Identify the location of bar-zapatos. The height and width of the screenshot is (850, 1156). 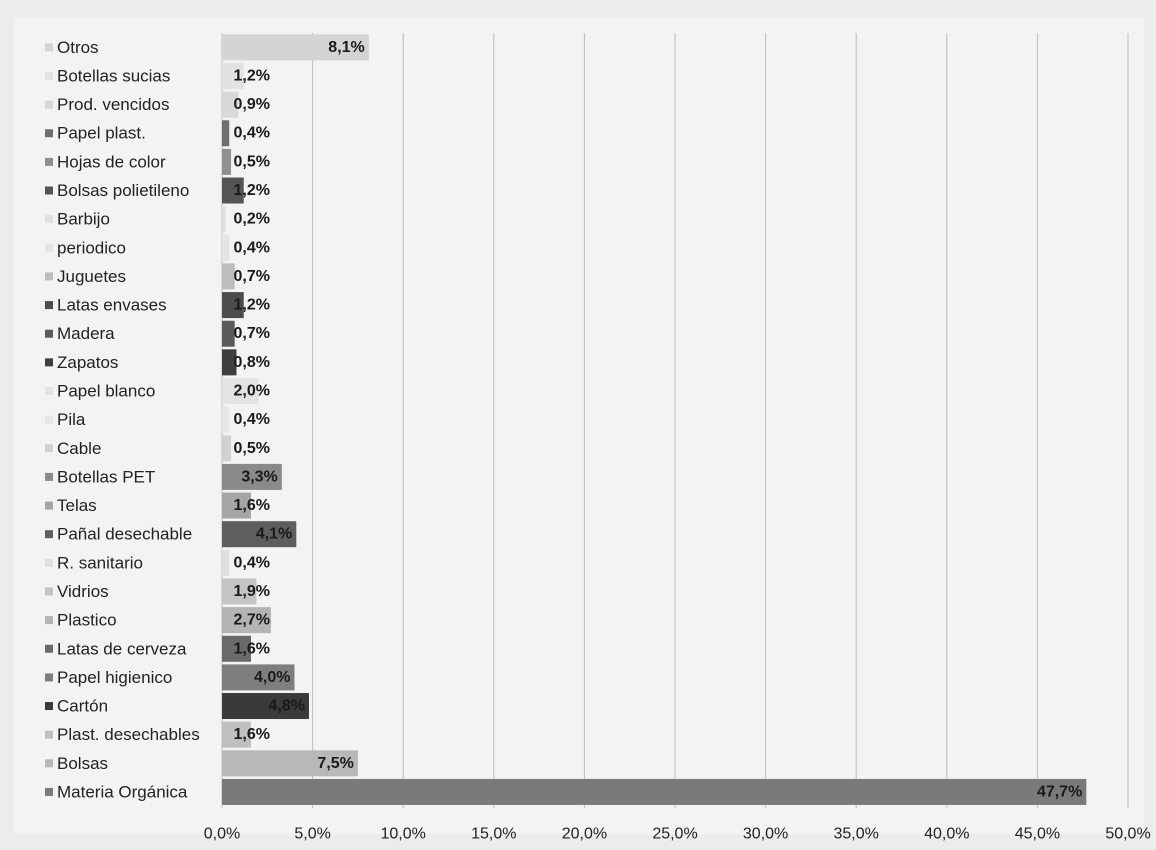
(229, 362).